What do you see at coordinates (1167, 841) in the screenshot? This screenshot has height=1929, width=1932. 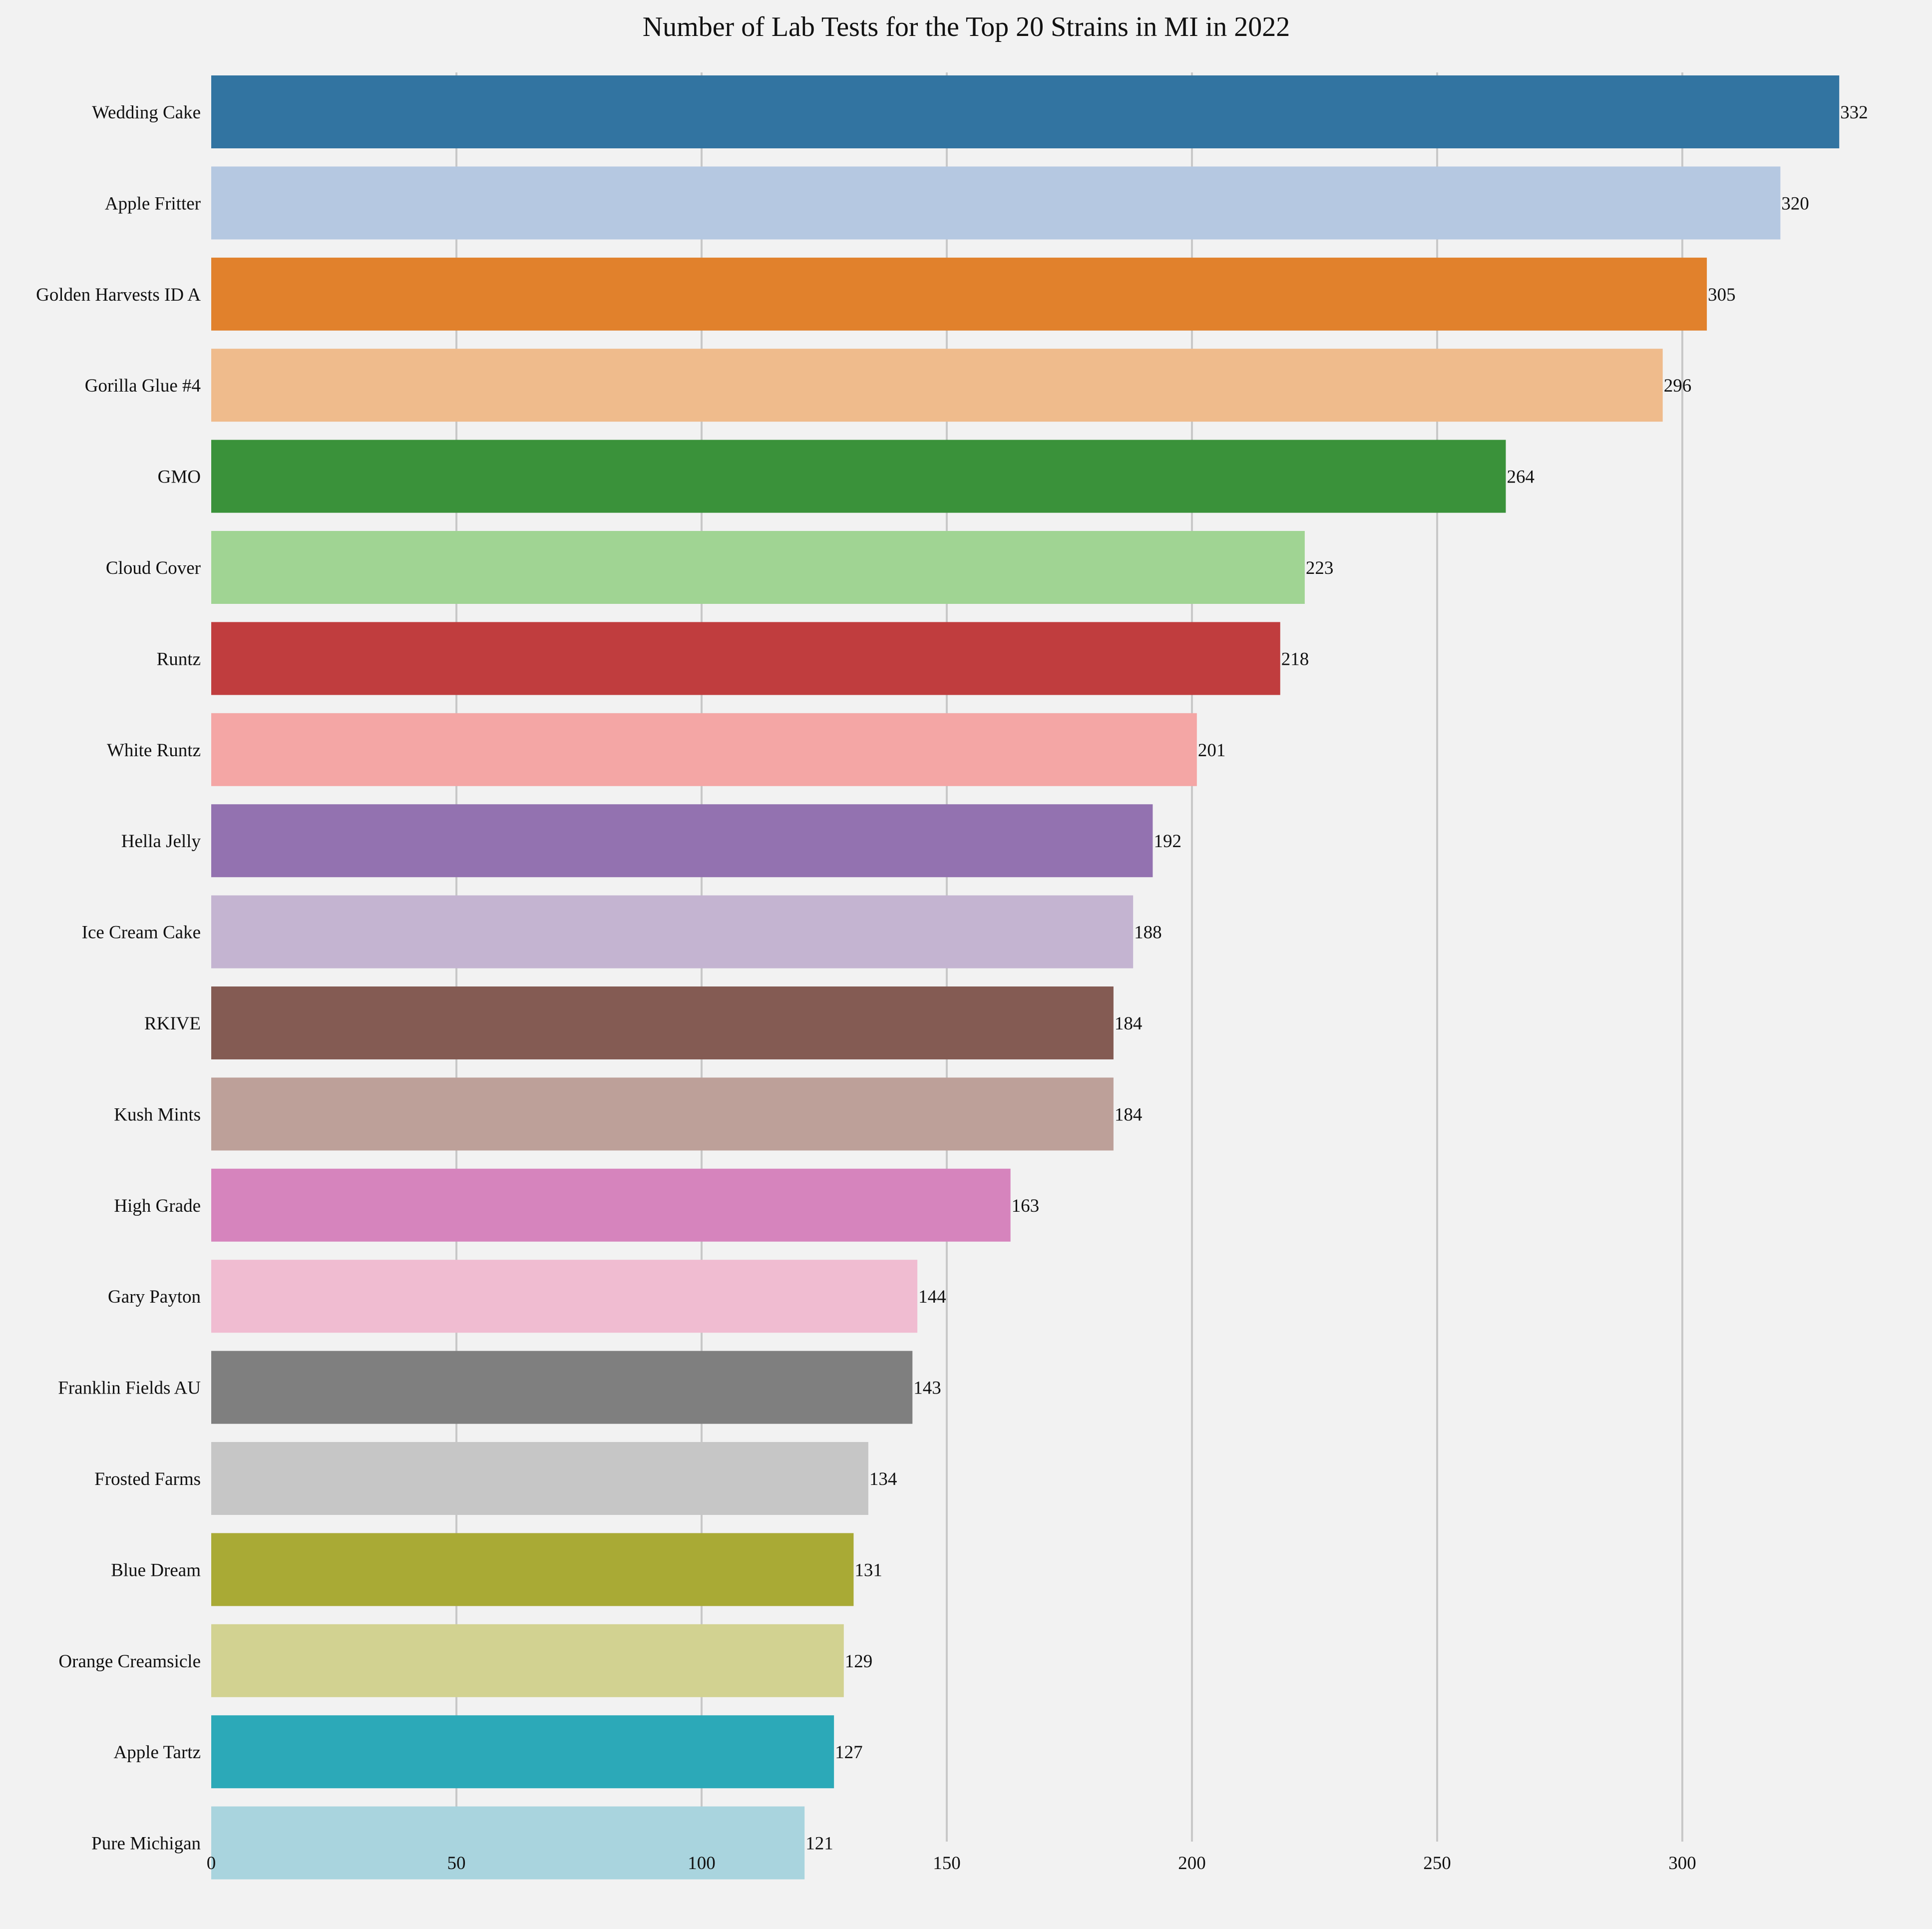 I see `data-label: 192` at bounding box center [1167, 841].